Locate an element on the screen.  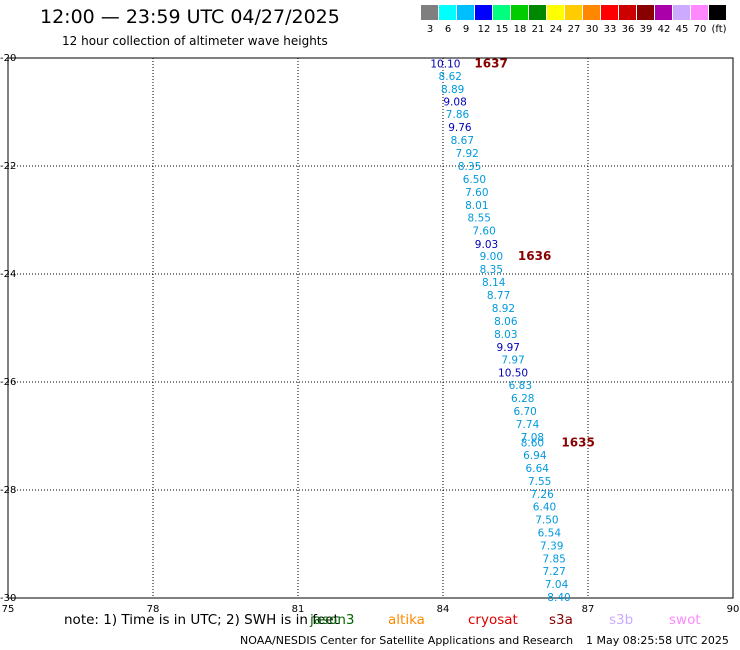
y-tick-label: -26 is located at coordinates (8, 382).